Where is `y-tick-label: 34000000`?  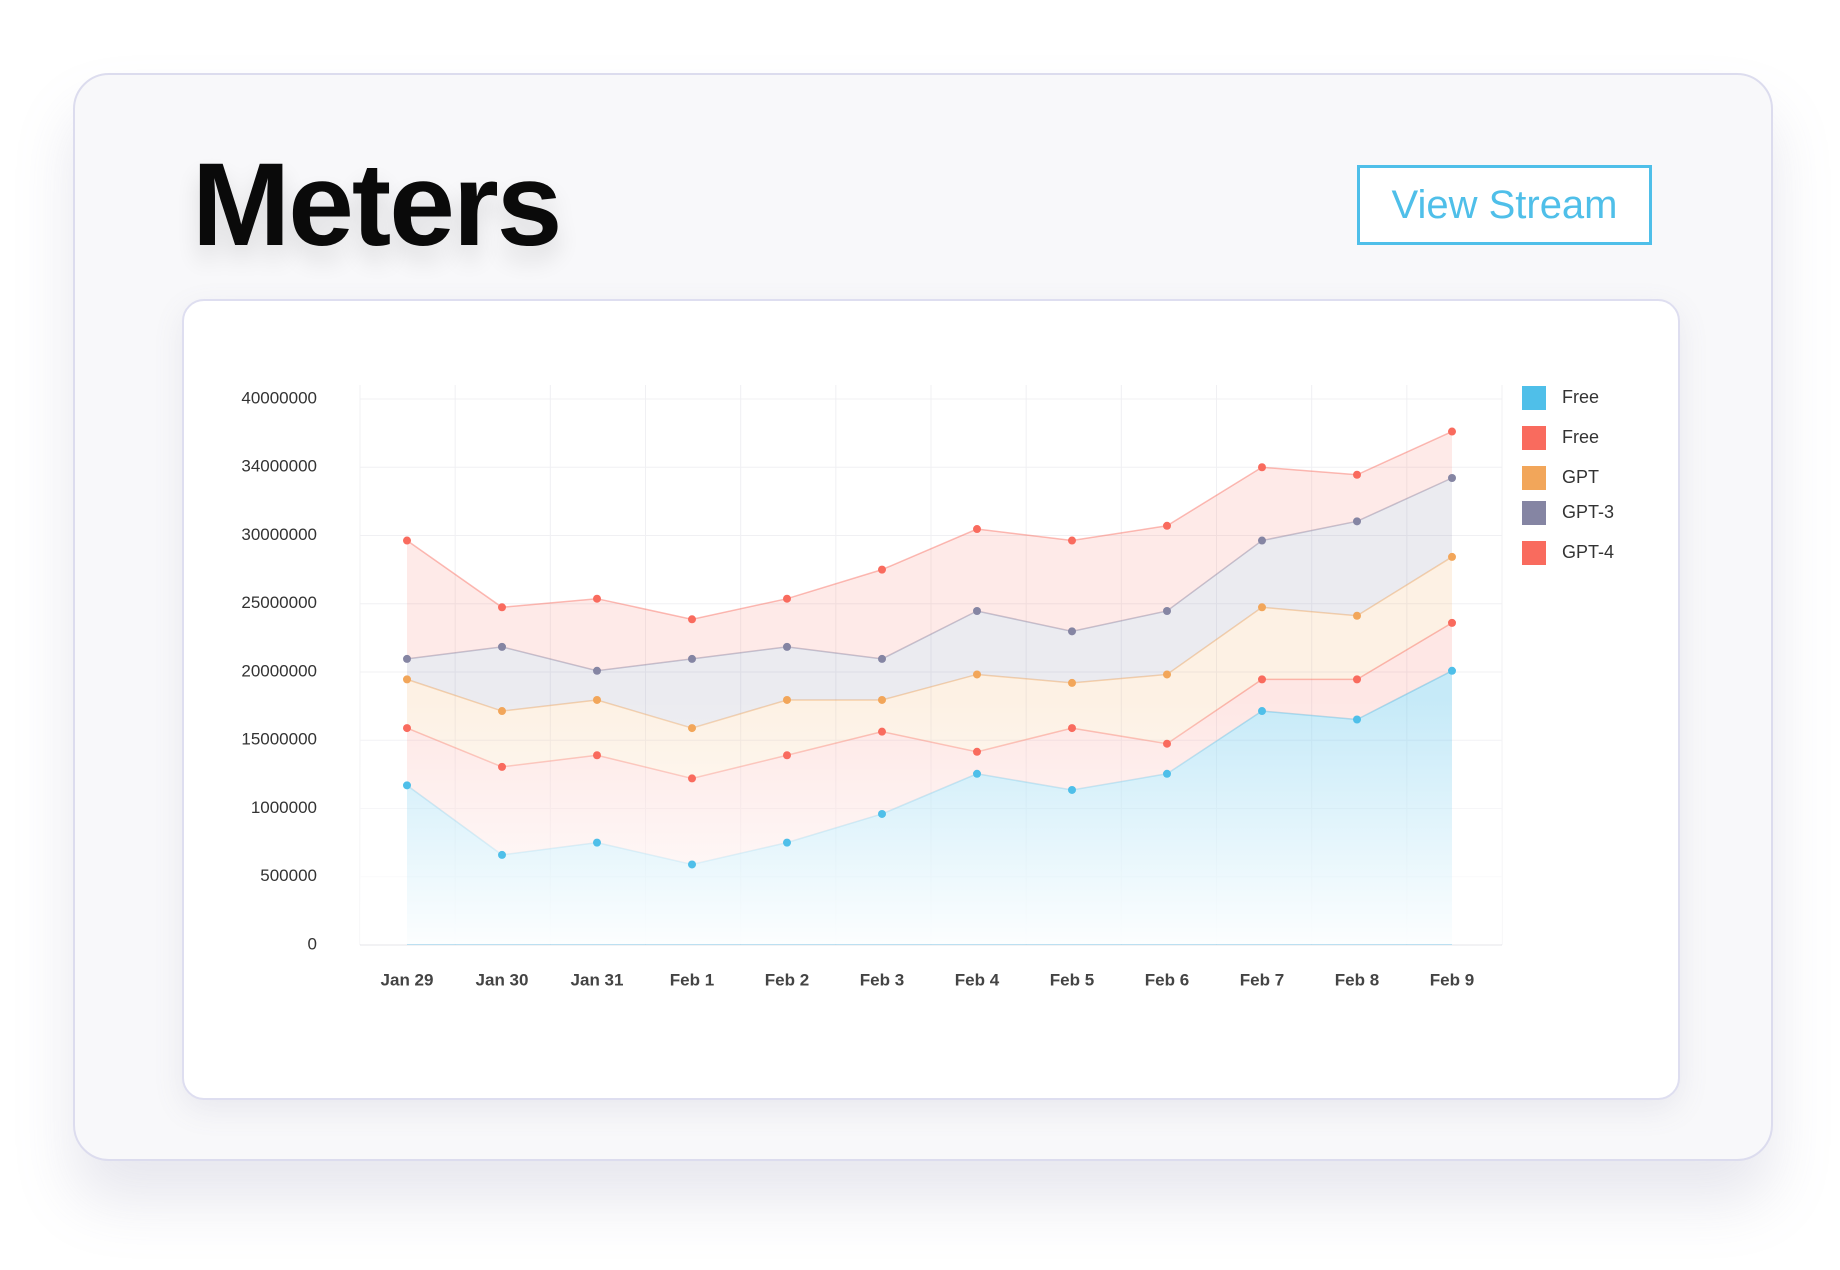
y-tick-label: 34000000 is located at coordinates (279, 466).